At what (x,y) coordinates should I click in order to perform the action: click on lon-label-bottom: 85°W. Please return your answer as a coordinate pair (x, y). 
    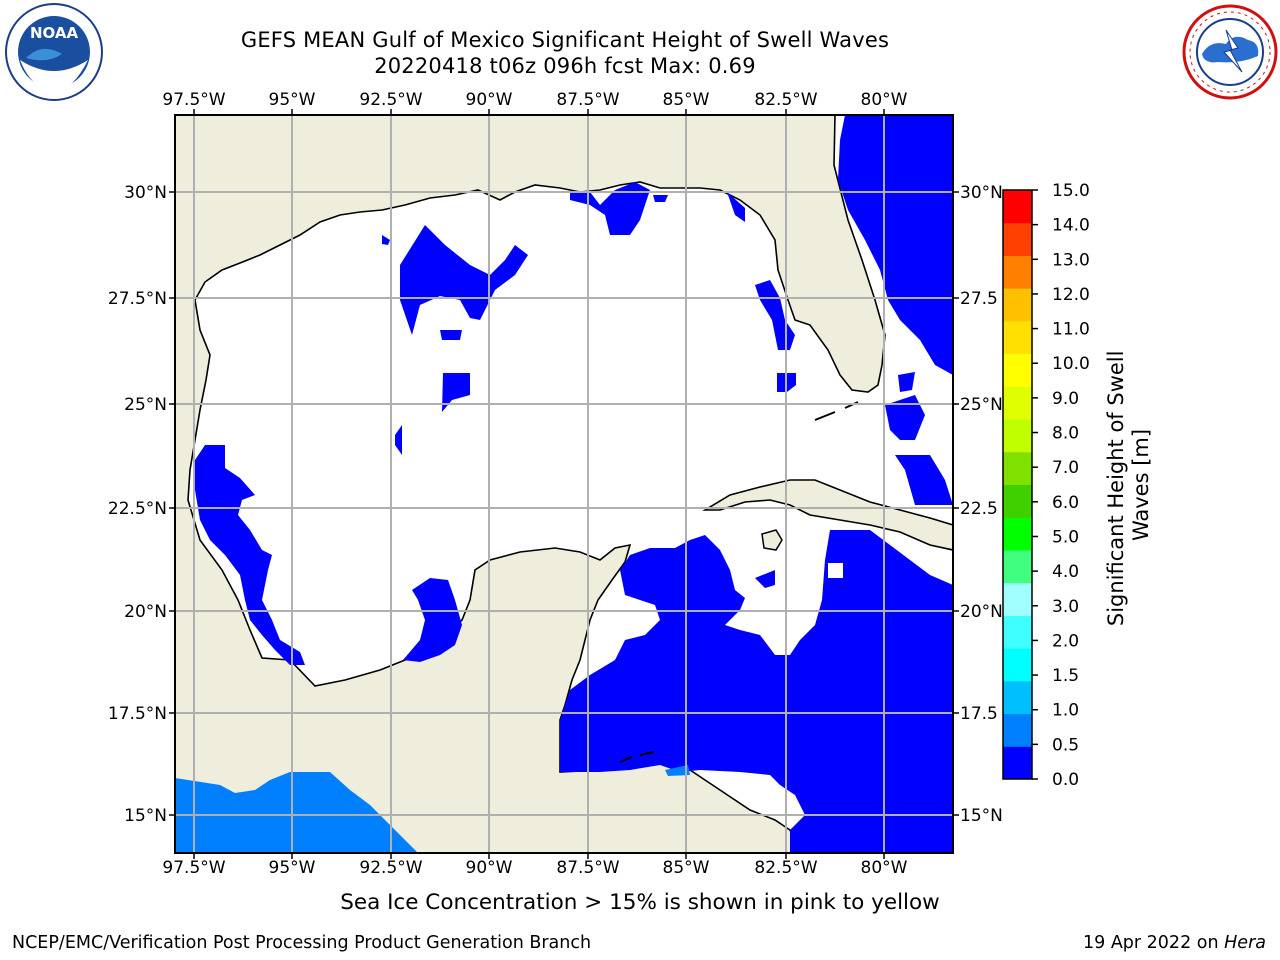
    Looking at the image, I should click on (686, 868).